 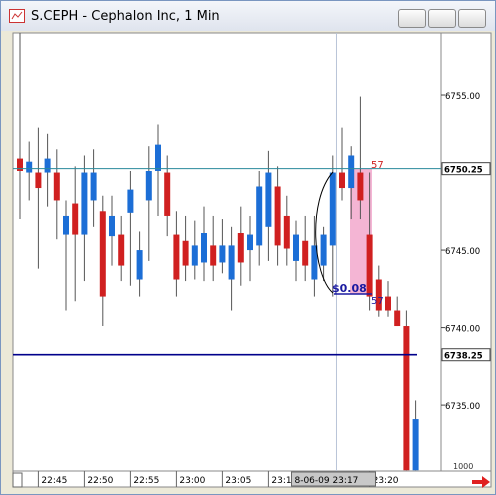 I want to click on x-tick-label: 23:20, so click(x=386, y=481).